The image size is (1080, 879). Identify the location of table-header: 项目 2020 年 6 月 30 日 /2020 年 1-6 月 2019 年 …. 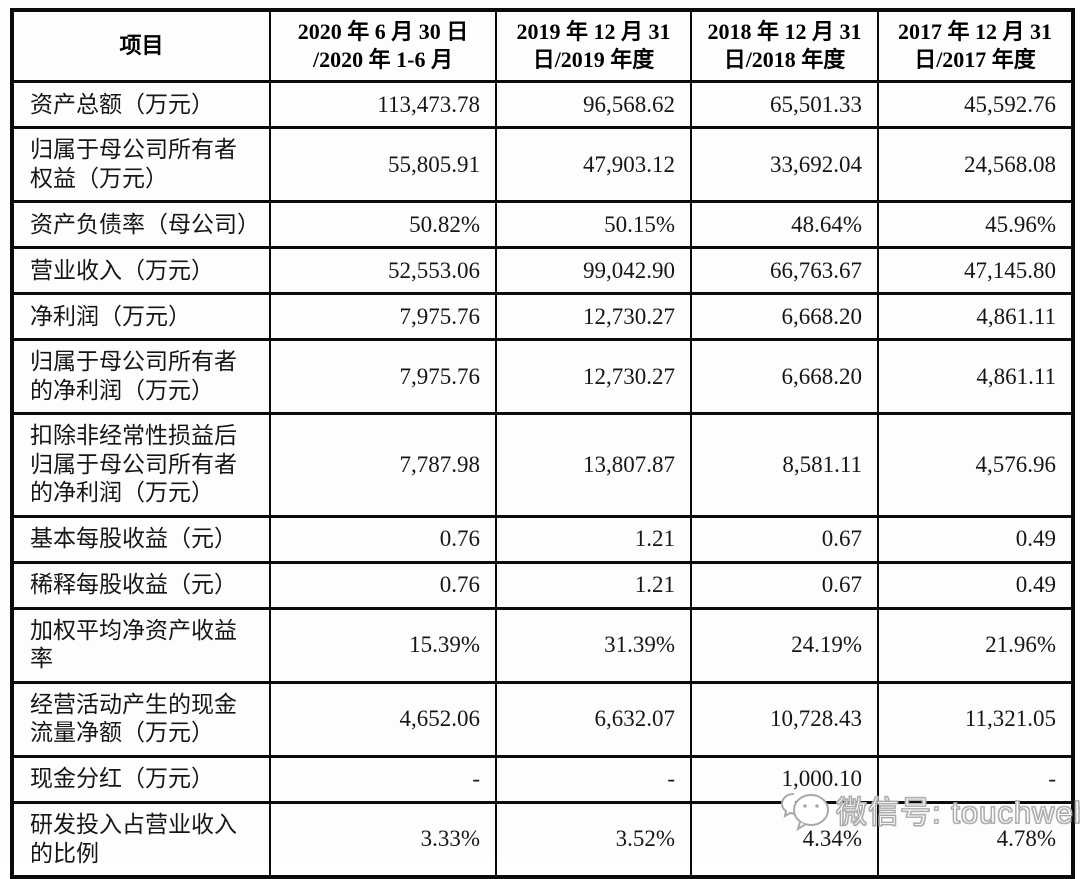
(542, 46).